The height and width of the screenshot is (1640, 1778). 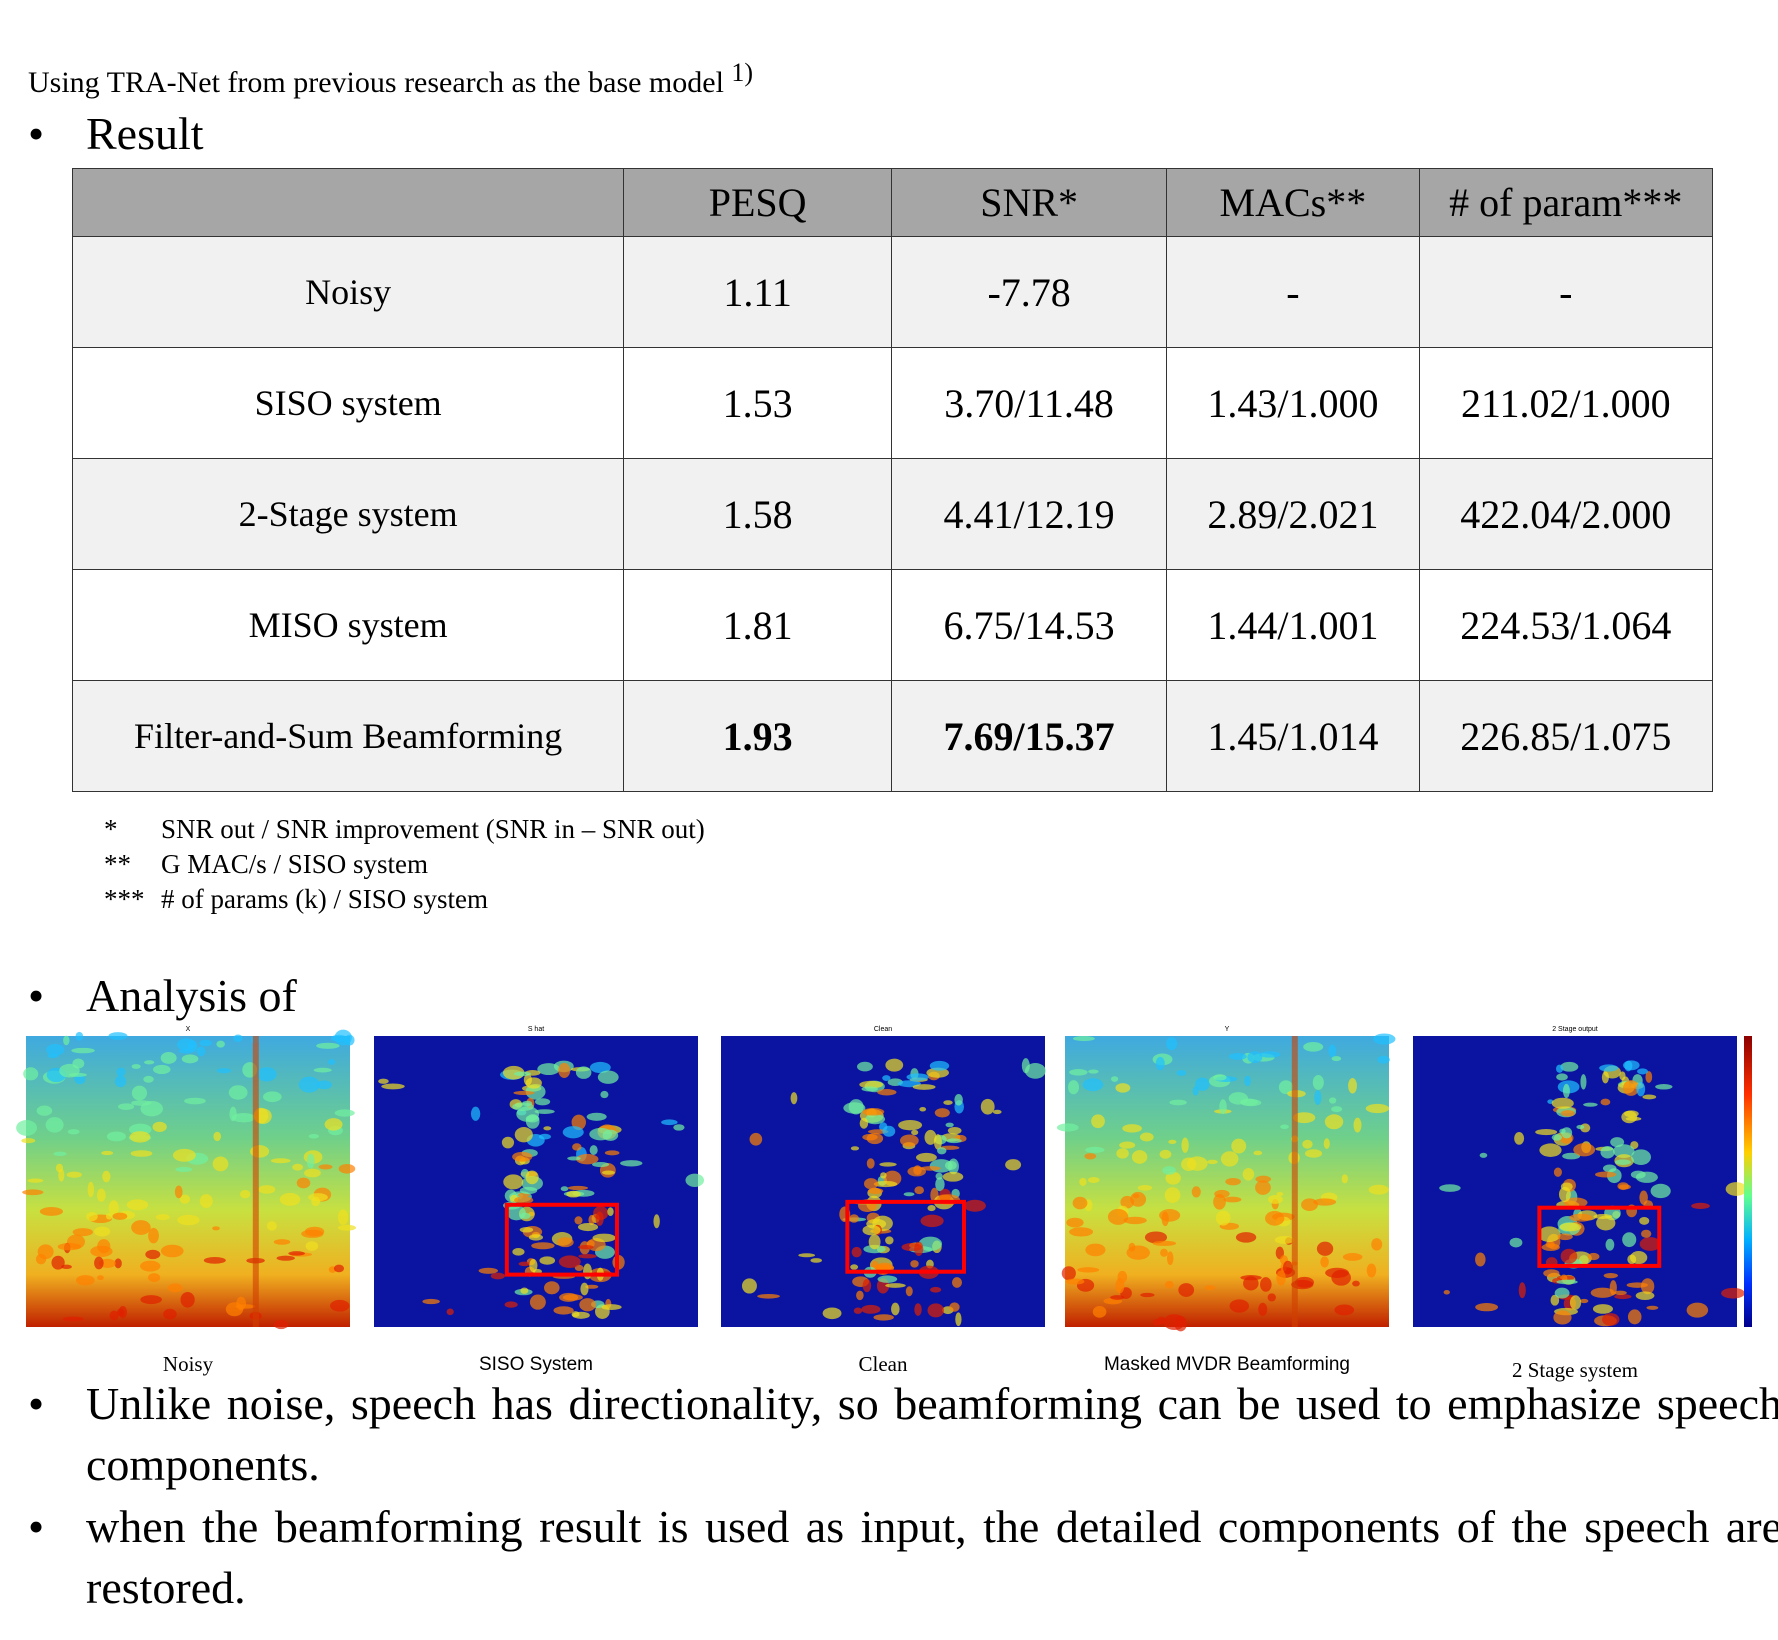 I want to click on row-label: SISO system, so click(x=348, y=403).